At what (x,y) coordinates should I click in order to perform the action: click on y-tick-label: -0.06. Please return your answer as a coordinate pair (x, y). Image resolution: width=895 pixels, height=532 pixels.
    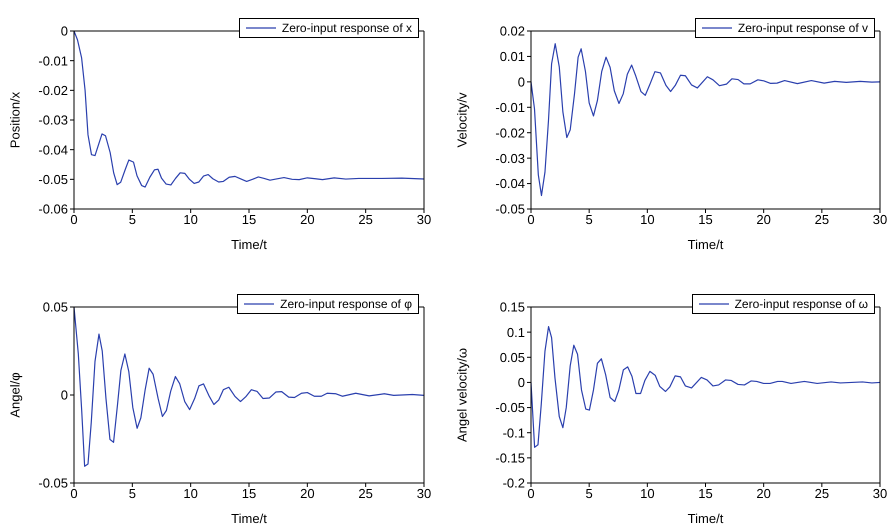
    Looking at the image, I should click on (53, 209).